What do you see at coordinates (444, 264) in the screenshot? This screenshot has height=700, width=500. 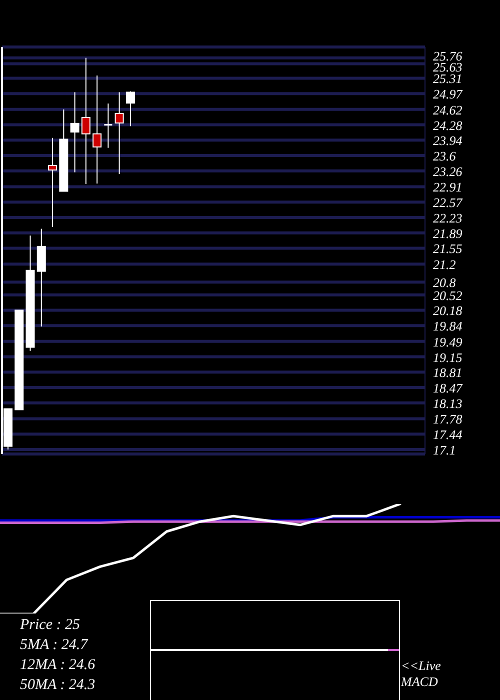 I see `y-tick-label: 21.2` at bounding box center [444, 264].